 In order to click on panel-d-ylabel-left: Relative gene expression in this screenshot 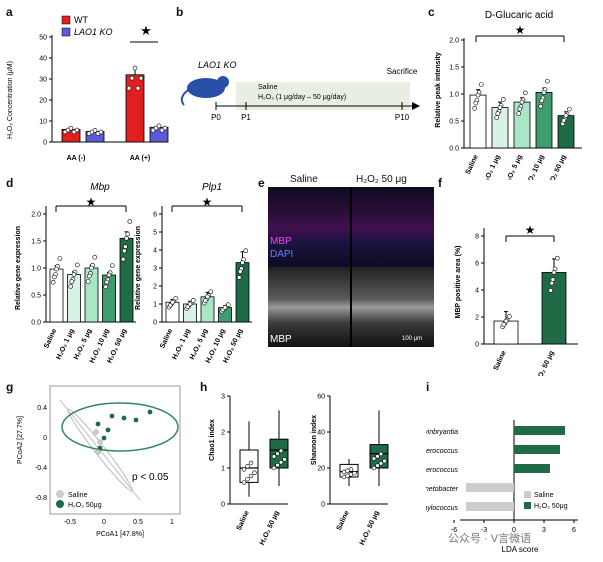, I will do `click(18, 268)`.